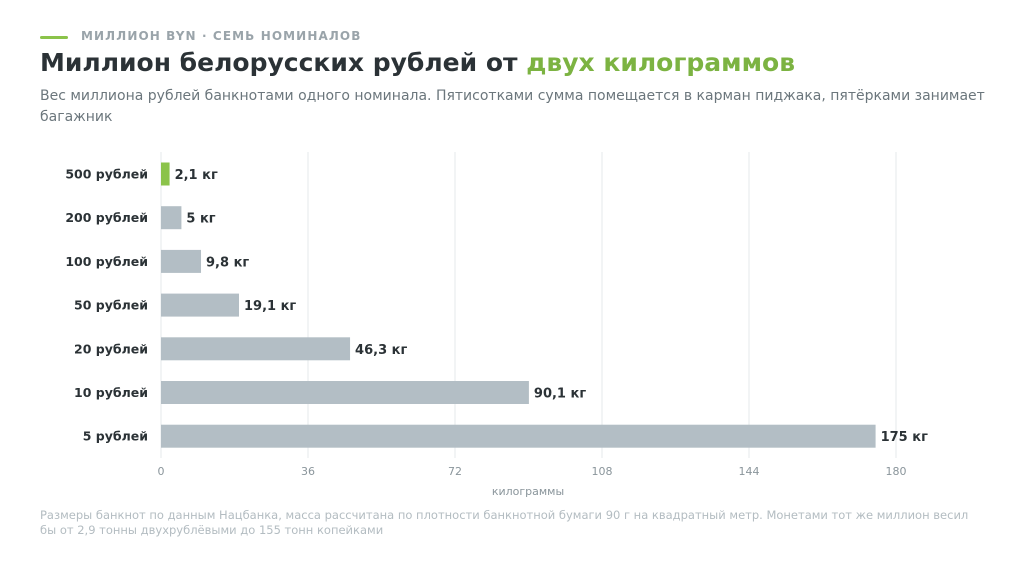 The width and height of the screenshot is (1024, 568). Describe the element at coordinates (111, 305) in the screenshot. I see `category-label: 50 рублей` at that location.